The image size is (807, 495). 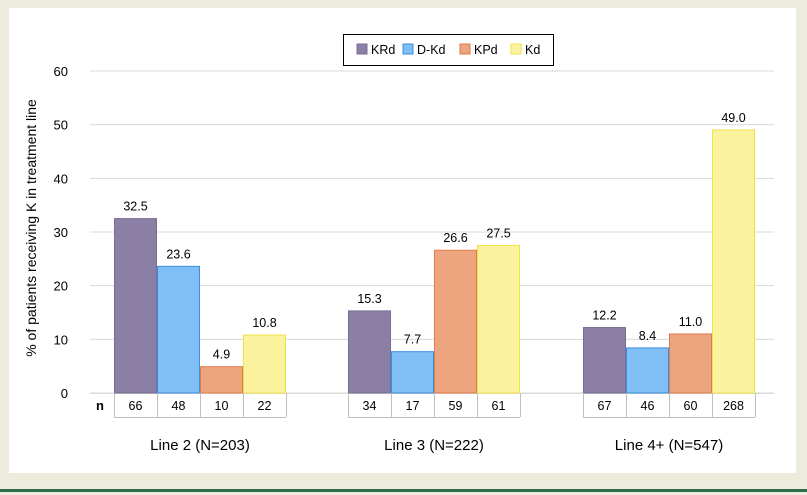 What do you see at coordinates (733, 406) in the screenshot?
I see `n-value: 268` at bounding box center [733, 406].